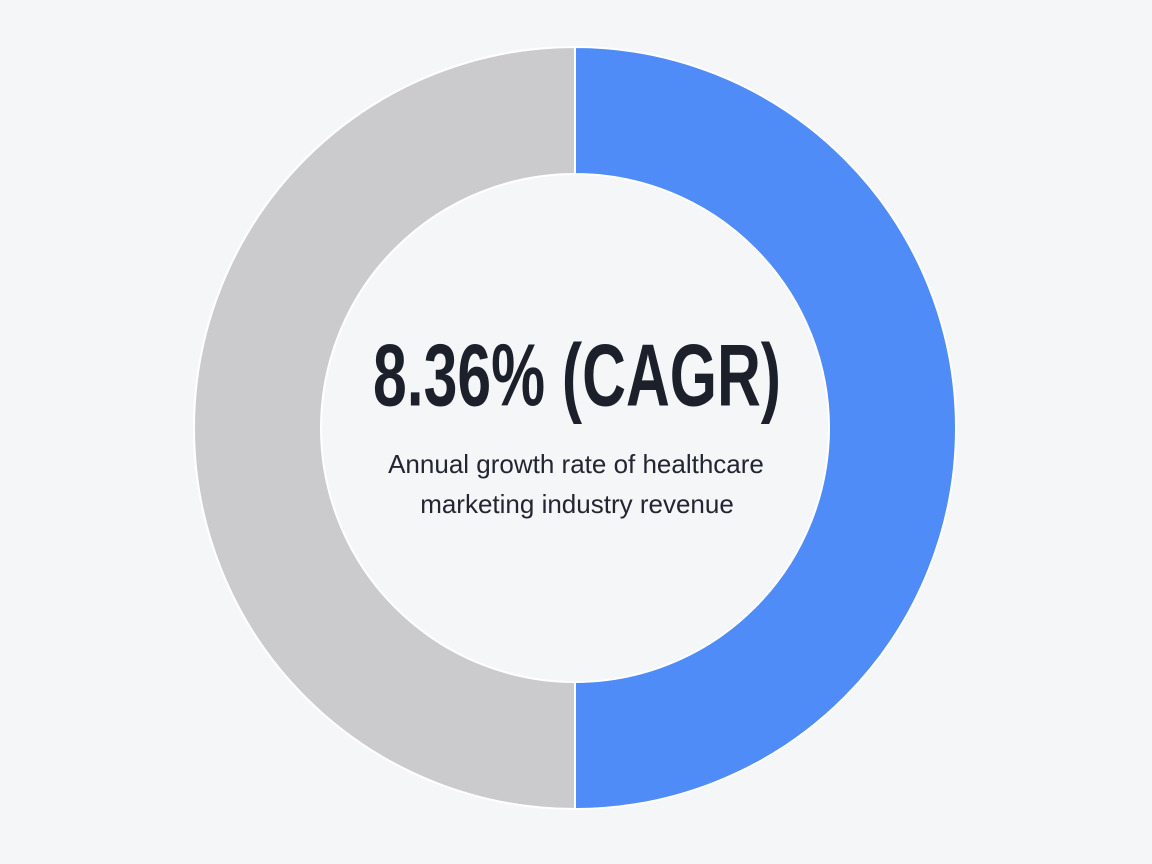  What do you see at coordinates (577, 504) in the screenshot?
I see `subtitle-line: marketing industry revenue` at bounding box center [577, 504].